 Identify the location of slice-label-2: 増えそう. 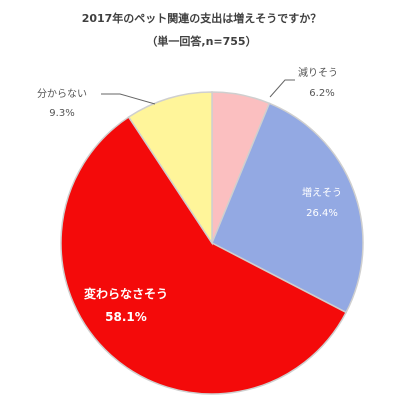
(322, 192).